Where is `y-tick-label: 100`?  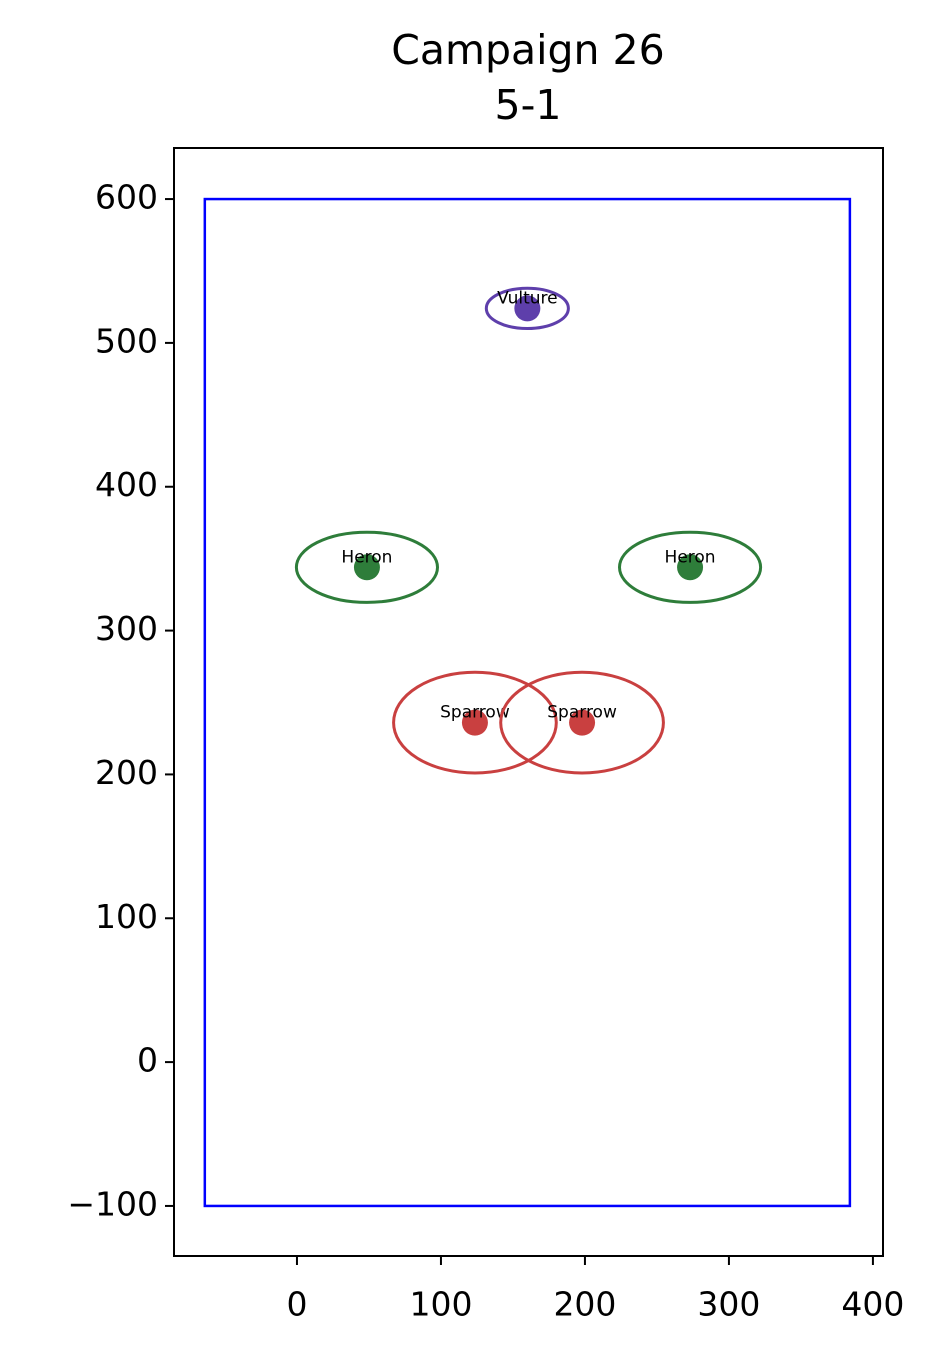
y-tick-label: 100 is located at coordinates (126, 916).